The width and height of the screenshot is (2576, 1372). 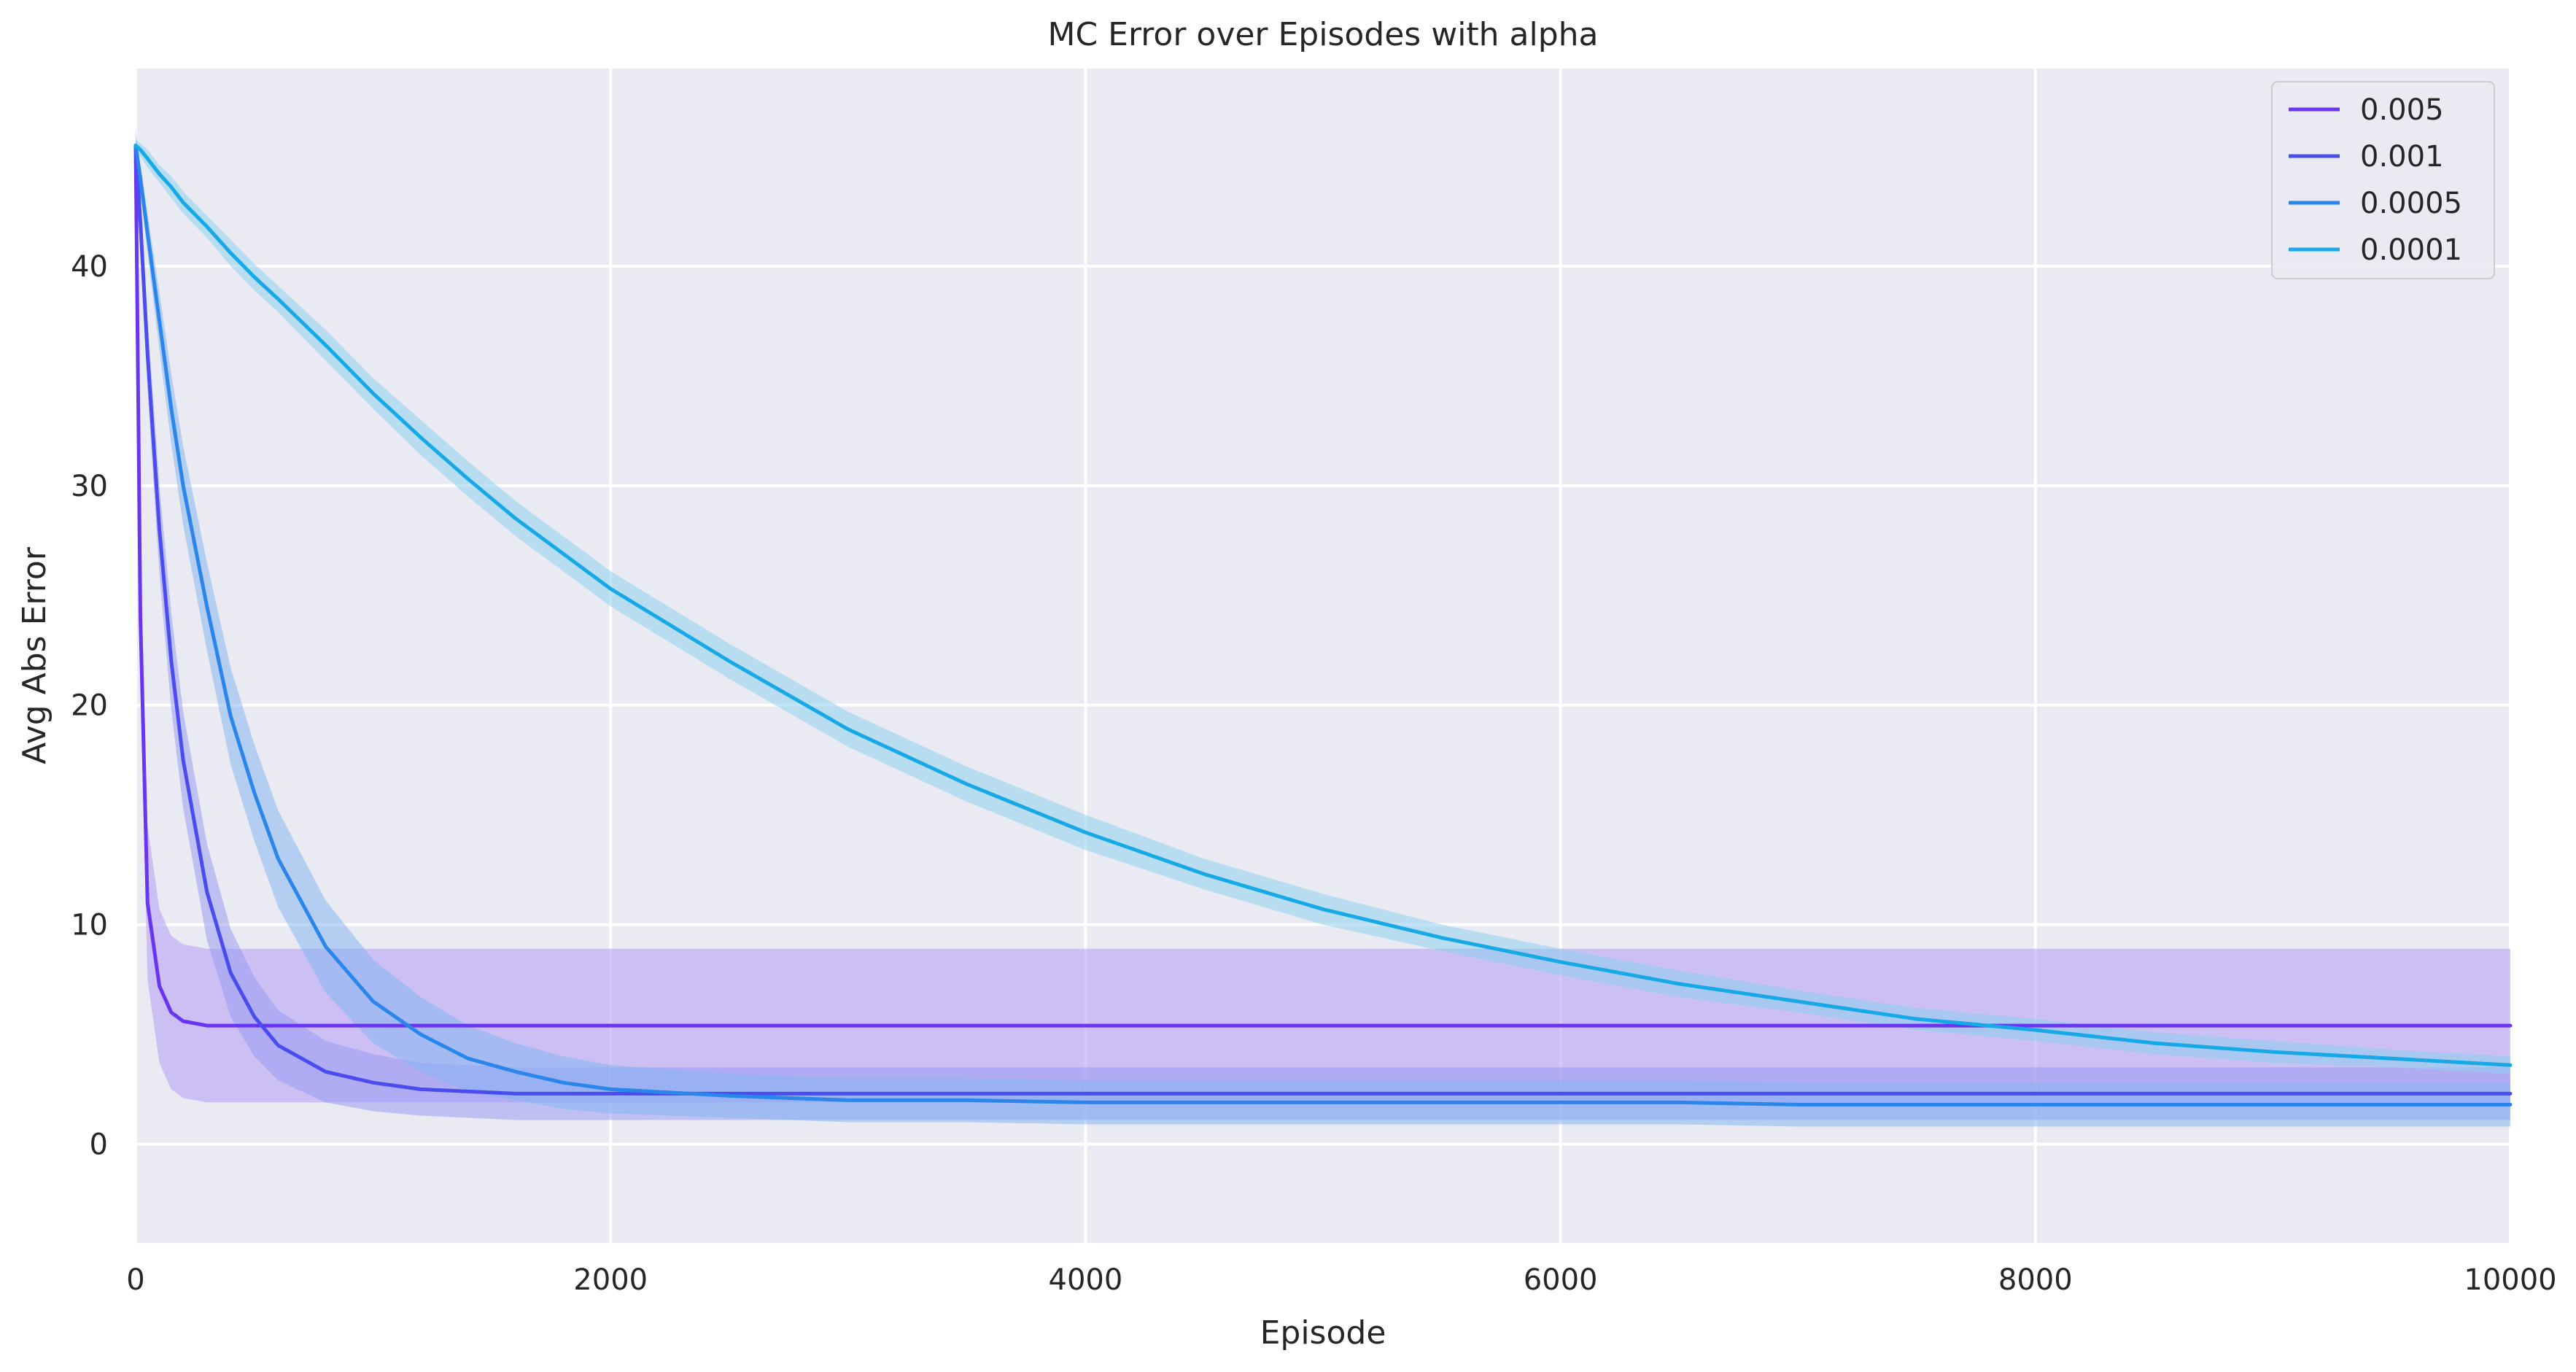 What do you see at coordinates (90, 487) in the screenshot?
I see `y-tick-label: 30` at bounding box center [90, 487].